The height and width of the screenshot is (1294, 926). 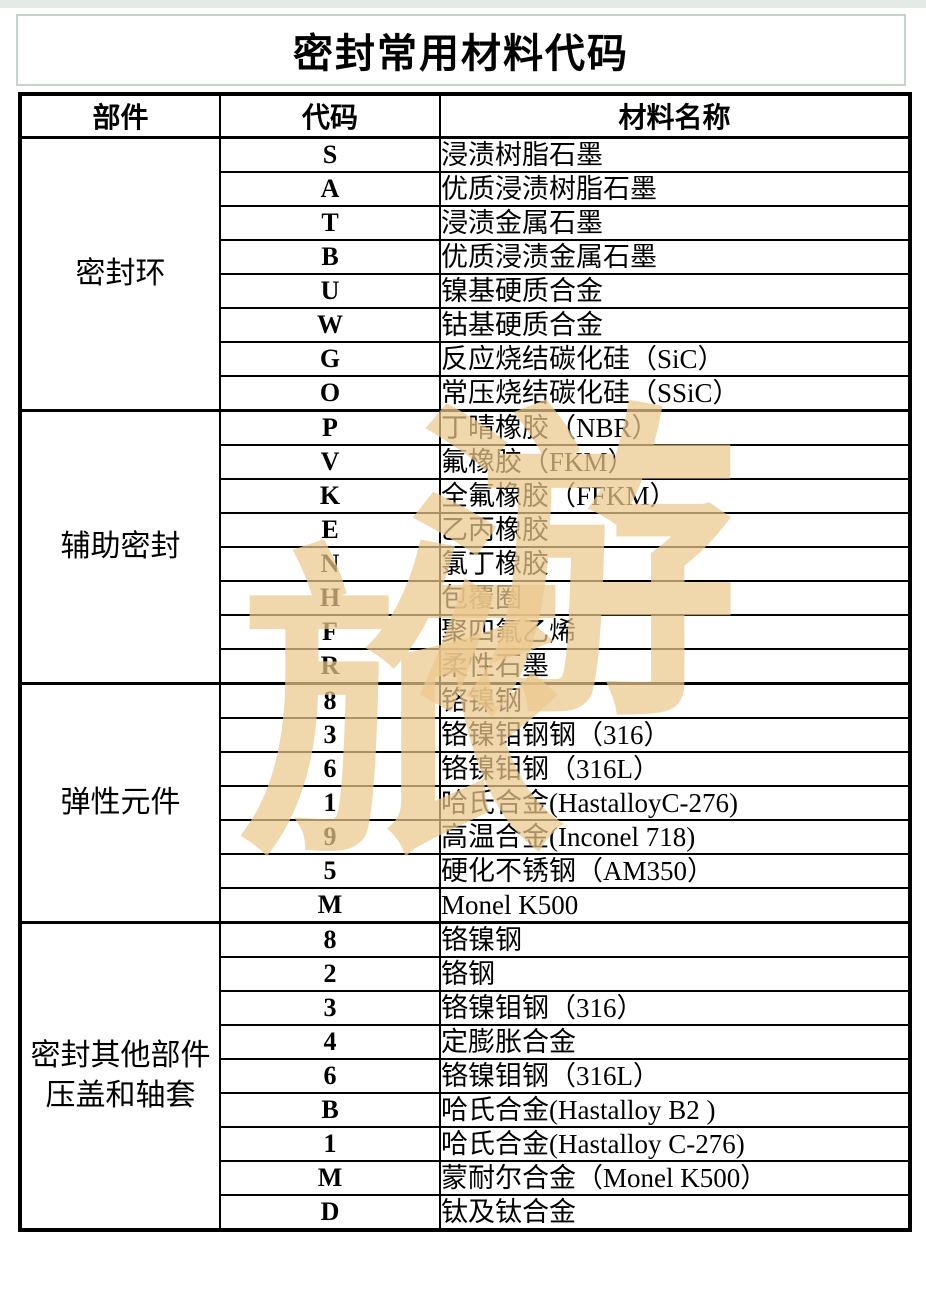 I want to click on material-name-cell: 氯丁橡胶, so click(x=675, y=564).